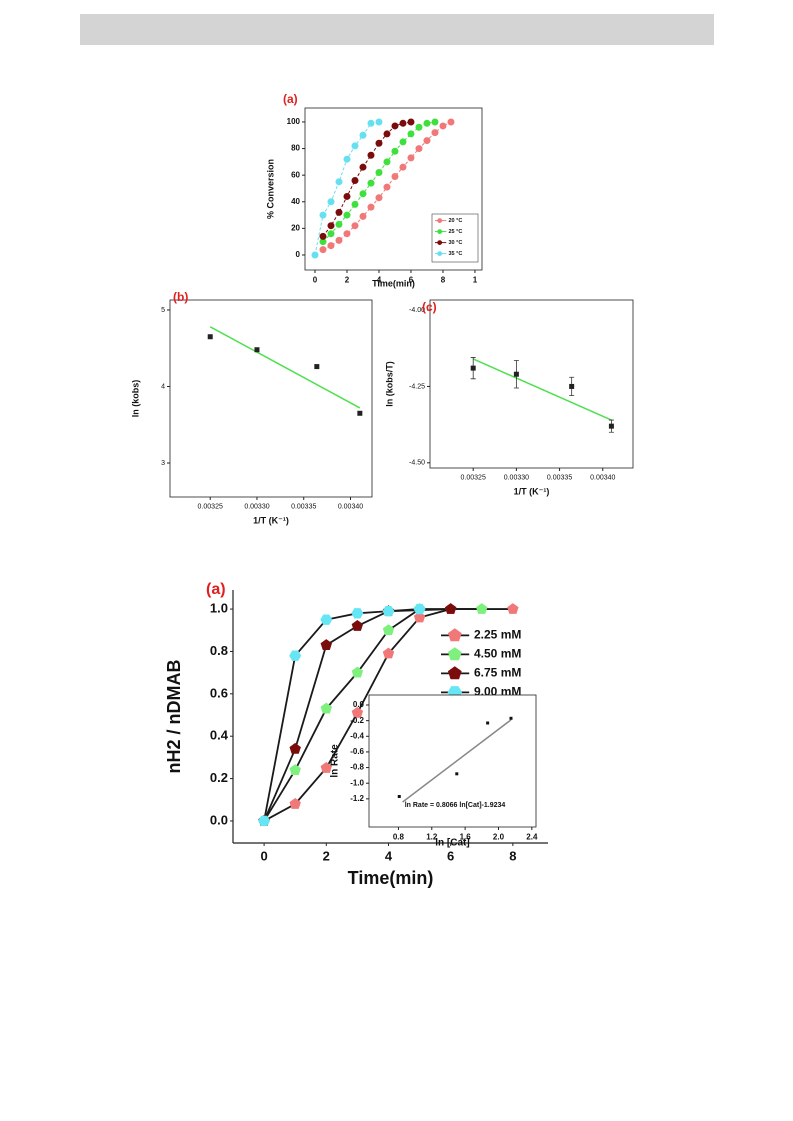 The width and height of the screenshot is (793, 1121). What do you see at coordinates (135, 399) in the screenshot?
I see `y-axis-label: ln (kobs)` at bounding box center [135, 399].